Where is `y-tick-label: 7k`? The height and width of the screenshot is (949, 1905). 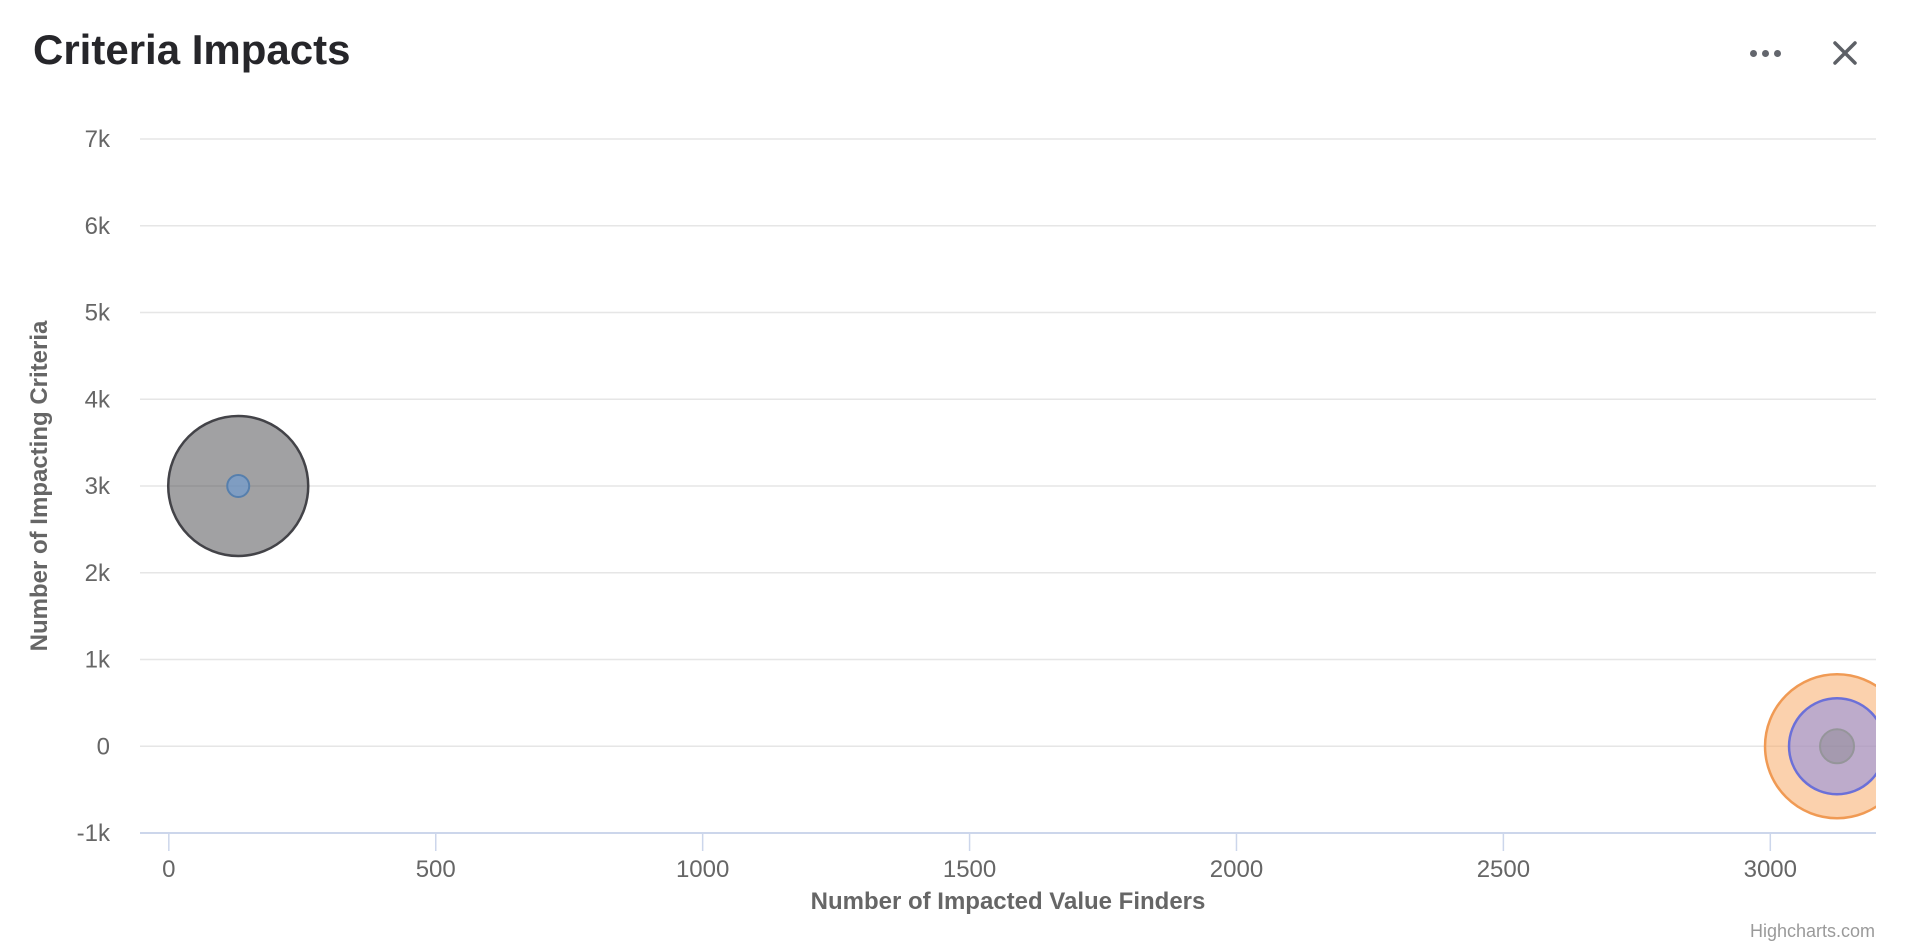
y-tick-label: 7k is located at coordinates (98, 139).